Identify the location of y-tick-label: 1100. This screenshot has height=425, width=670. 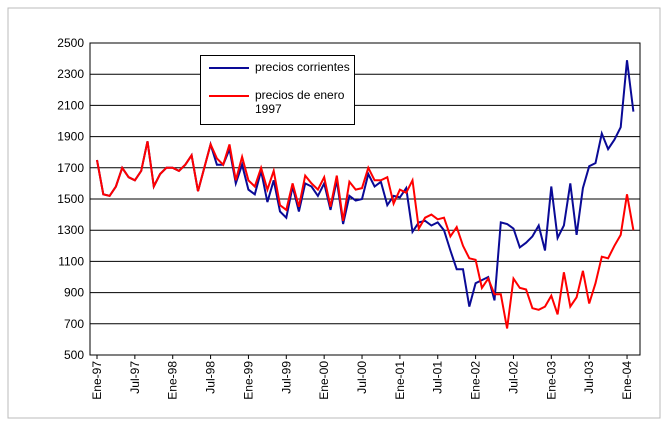
(71, 261).